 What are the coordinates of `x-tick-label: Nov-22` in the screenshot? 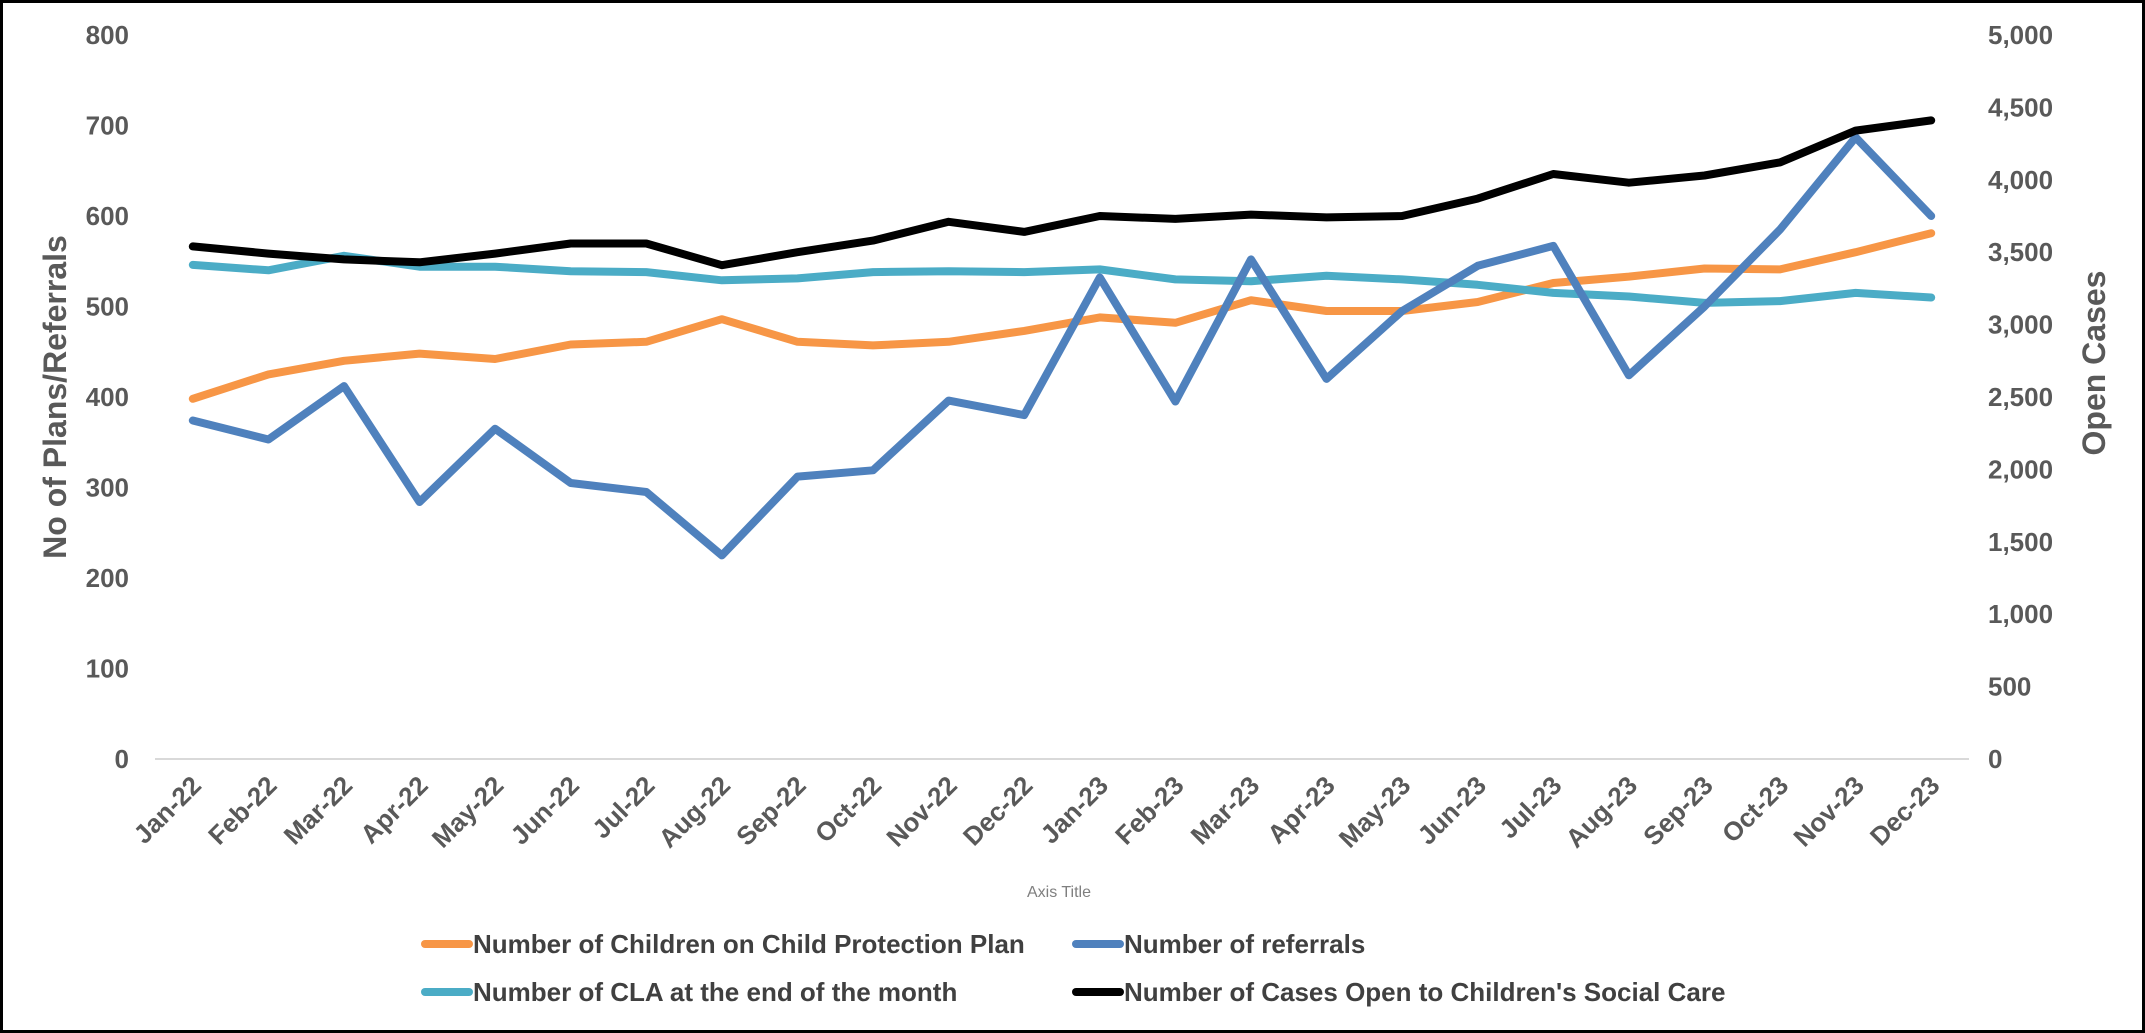 It's located at (921, 811).